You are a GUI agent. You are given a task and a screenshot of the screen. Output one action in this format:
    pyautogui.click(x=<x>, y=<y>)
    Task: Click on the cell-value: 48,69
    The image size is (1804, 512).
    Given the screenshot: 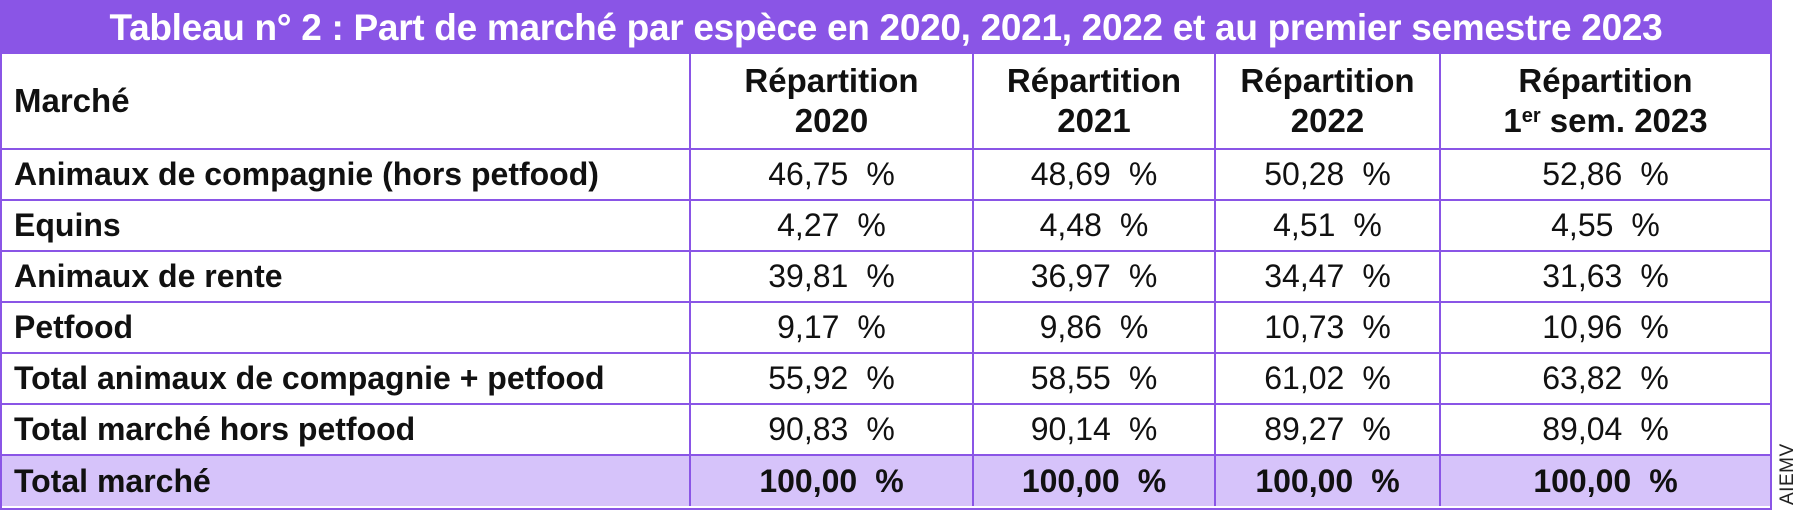 What is the action you would take?
    pyautogui.click(x=1070, y=174)
    